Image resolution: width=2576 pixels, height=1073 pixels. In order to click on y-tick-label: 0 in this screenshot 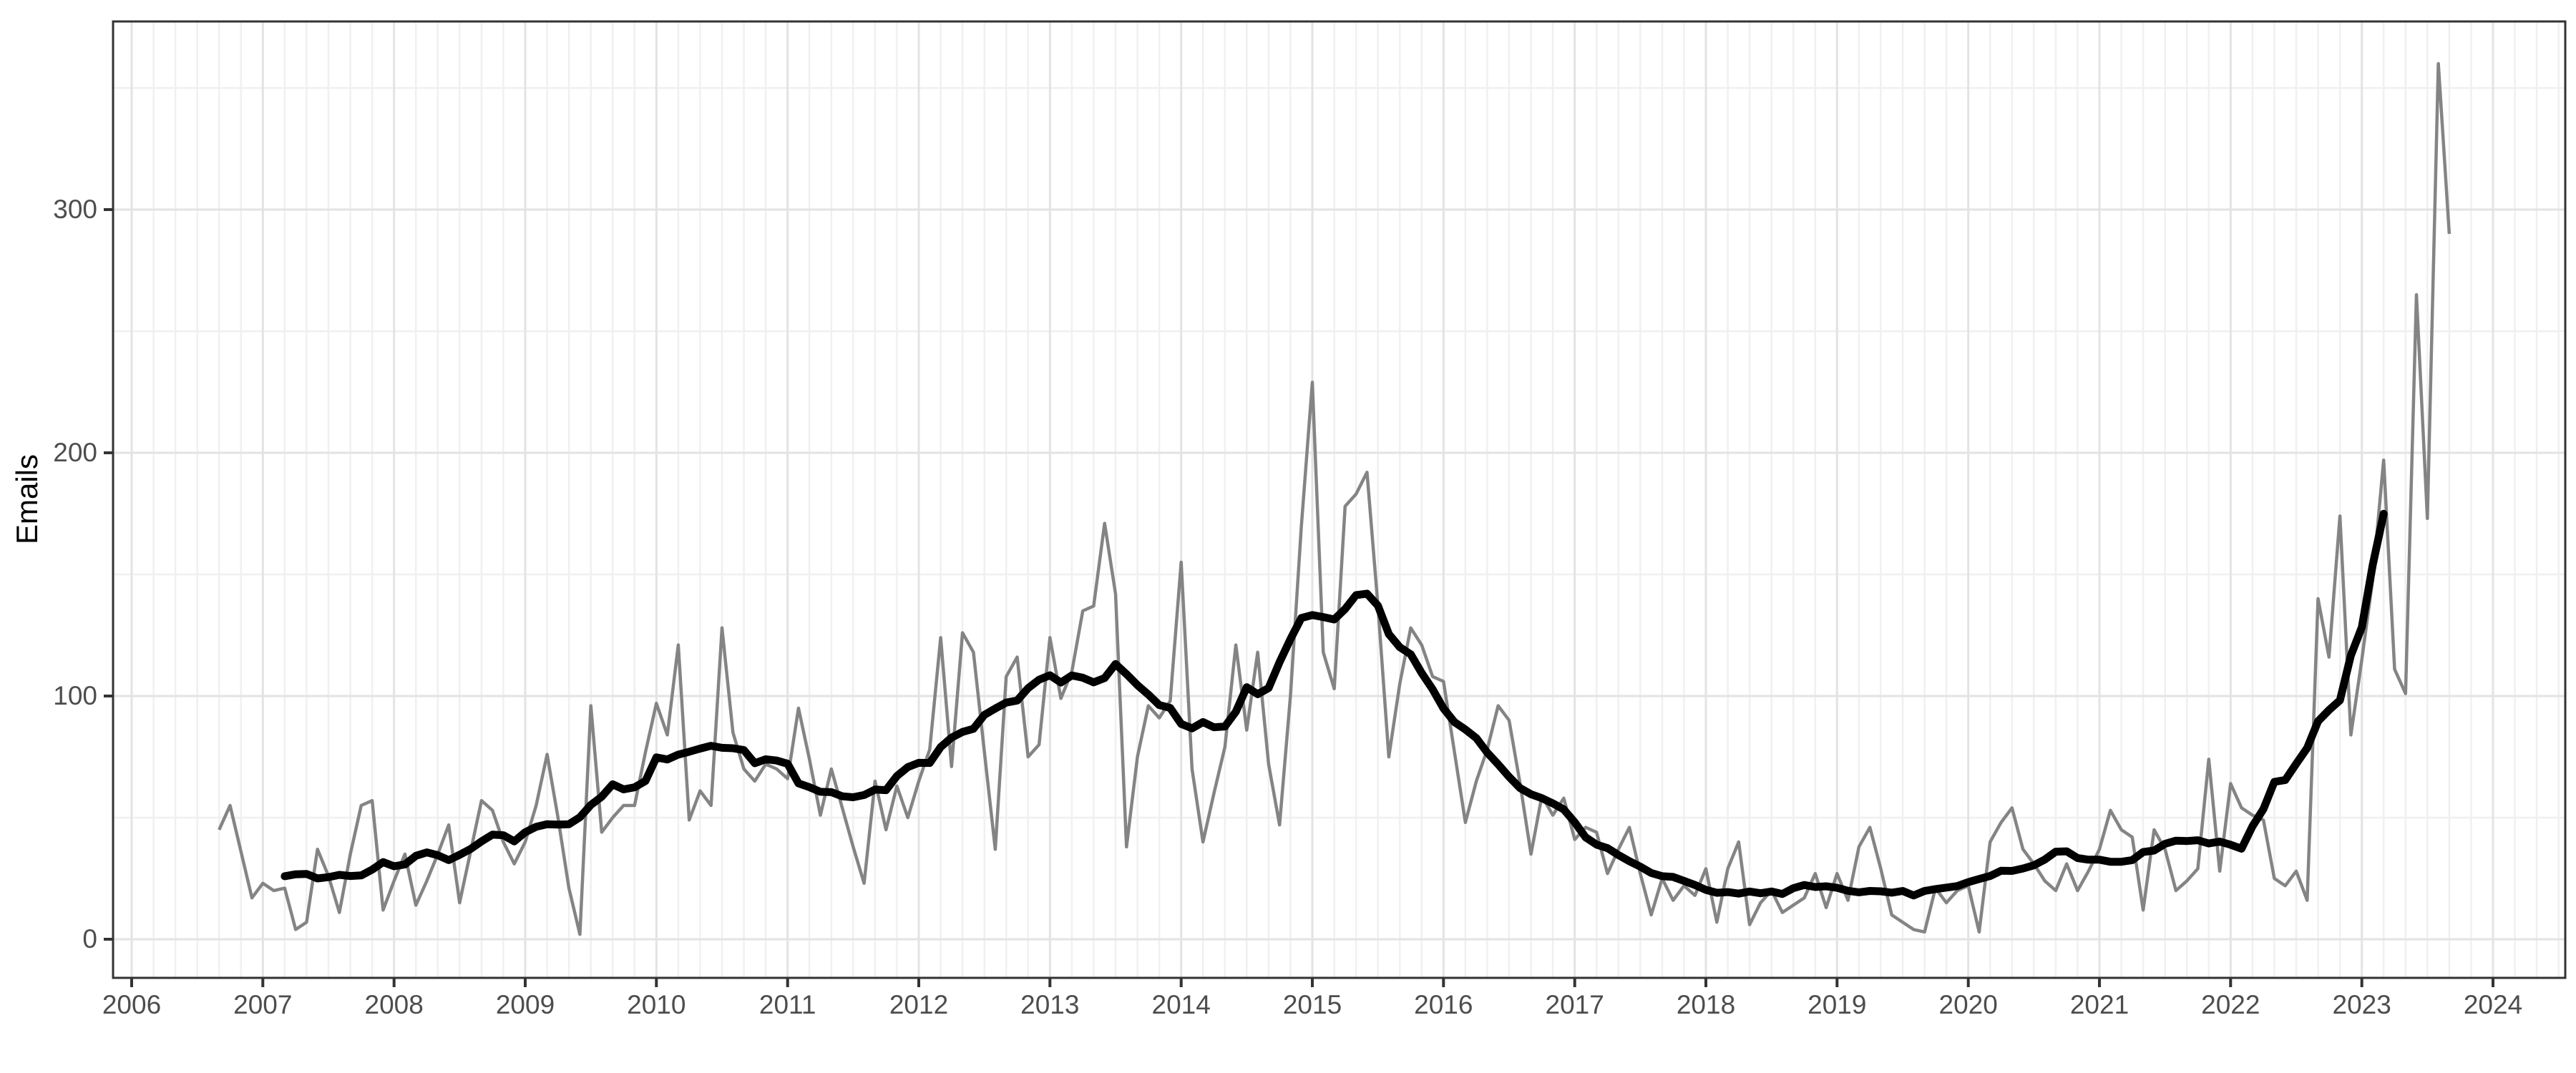, I will do `click(89, 939)`.